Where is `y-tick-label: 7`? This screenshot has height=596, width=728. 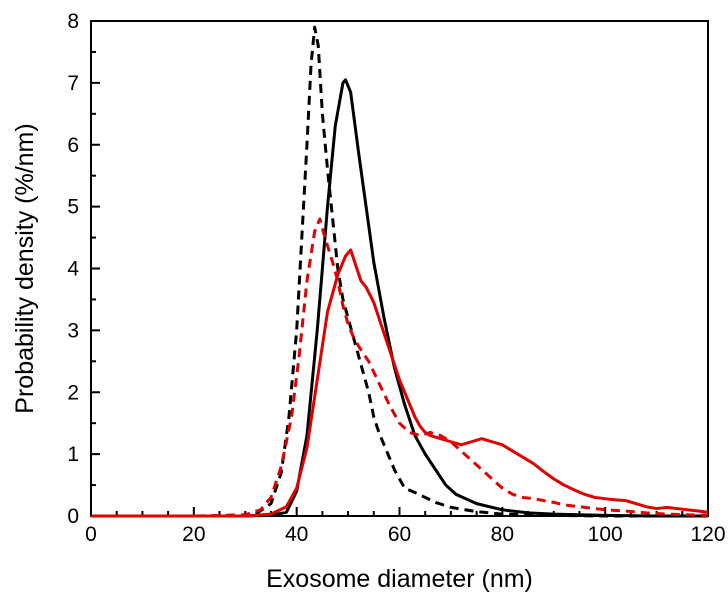
y-tick-label: 7 is located at coordinates (73, 83).